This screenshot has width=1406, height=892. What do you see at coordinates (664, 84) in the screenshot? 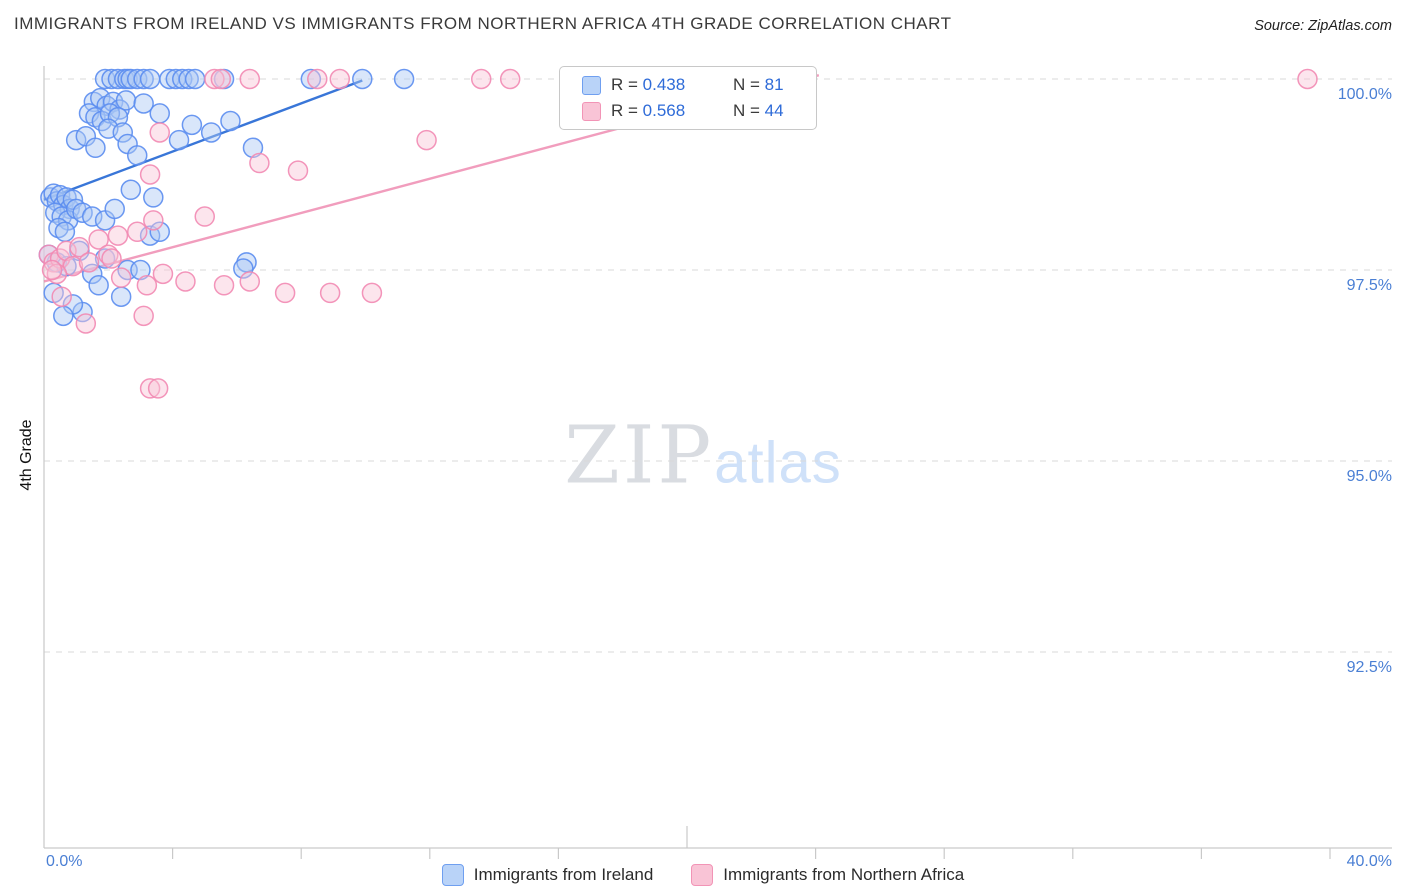
I see `r-value: 0.438` at bounding box center [664, 84].